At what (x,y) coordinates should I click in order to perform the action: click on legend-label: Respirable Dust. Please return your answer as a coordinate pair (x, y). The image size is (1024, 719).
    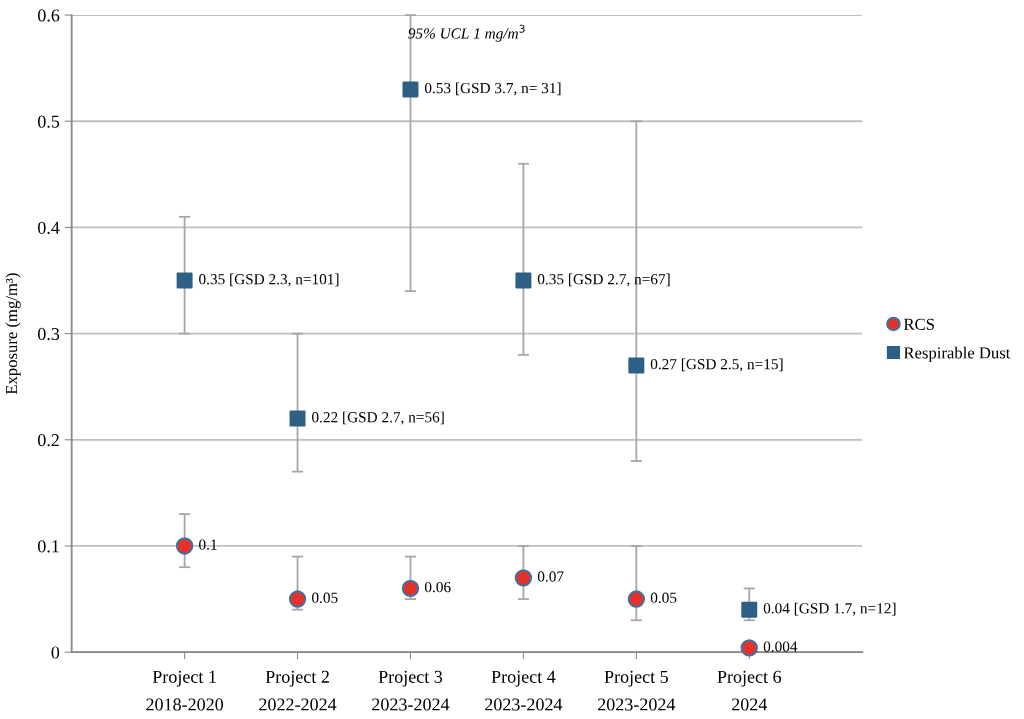
    Looking at the image, I should click on (957, 354).